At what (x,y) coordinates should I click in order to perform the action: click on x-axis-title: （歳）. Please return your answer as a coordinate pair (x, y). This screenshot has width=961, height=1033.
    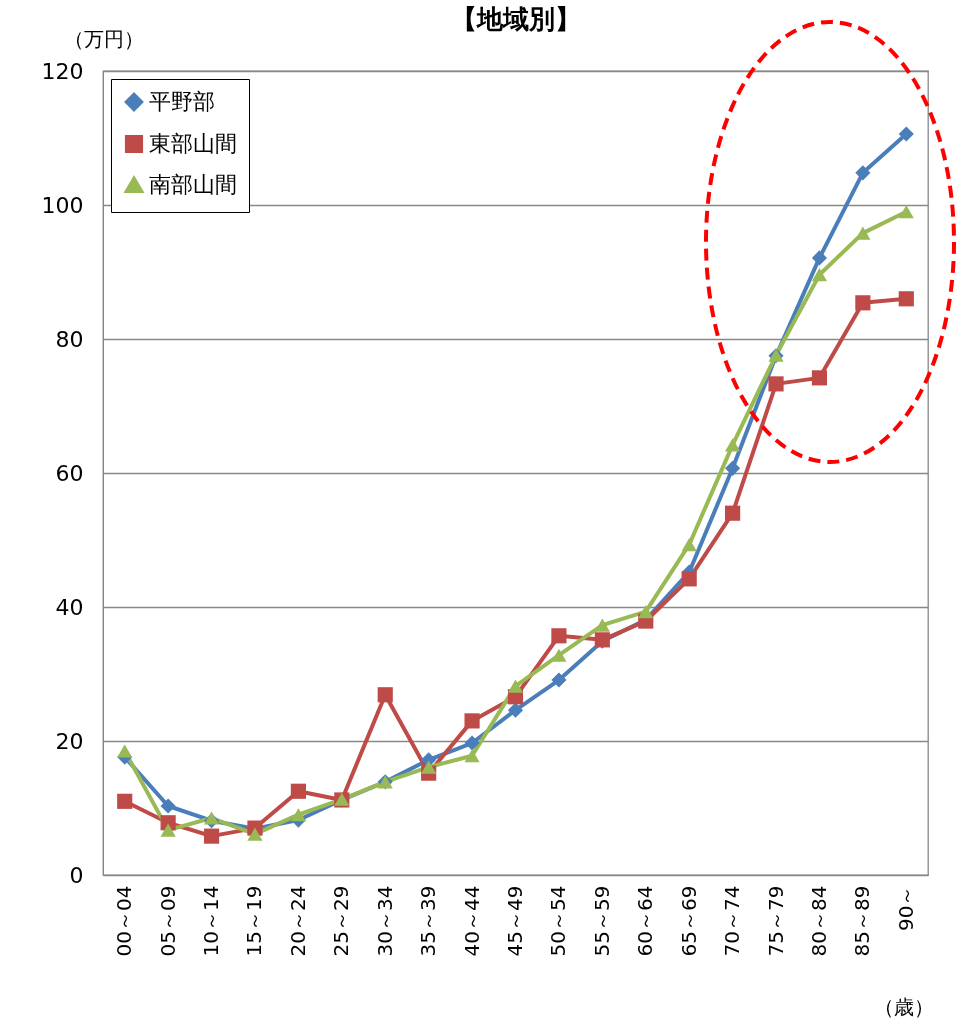
    Looking at the image, I should click on (903, 1006).